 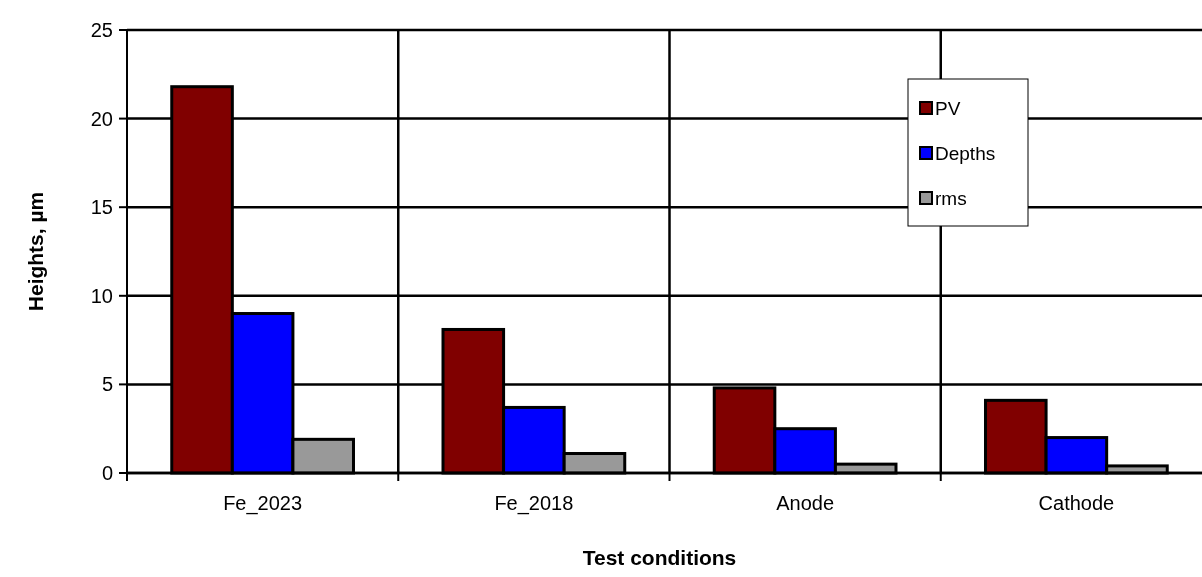 What do you see at coordinates (659, 557) in the screenshot?
I see `x-axis-title: Test conditions` at bounding box center [659, 557].